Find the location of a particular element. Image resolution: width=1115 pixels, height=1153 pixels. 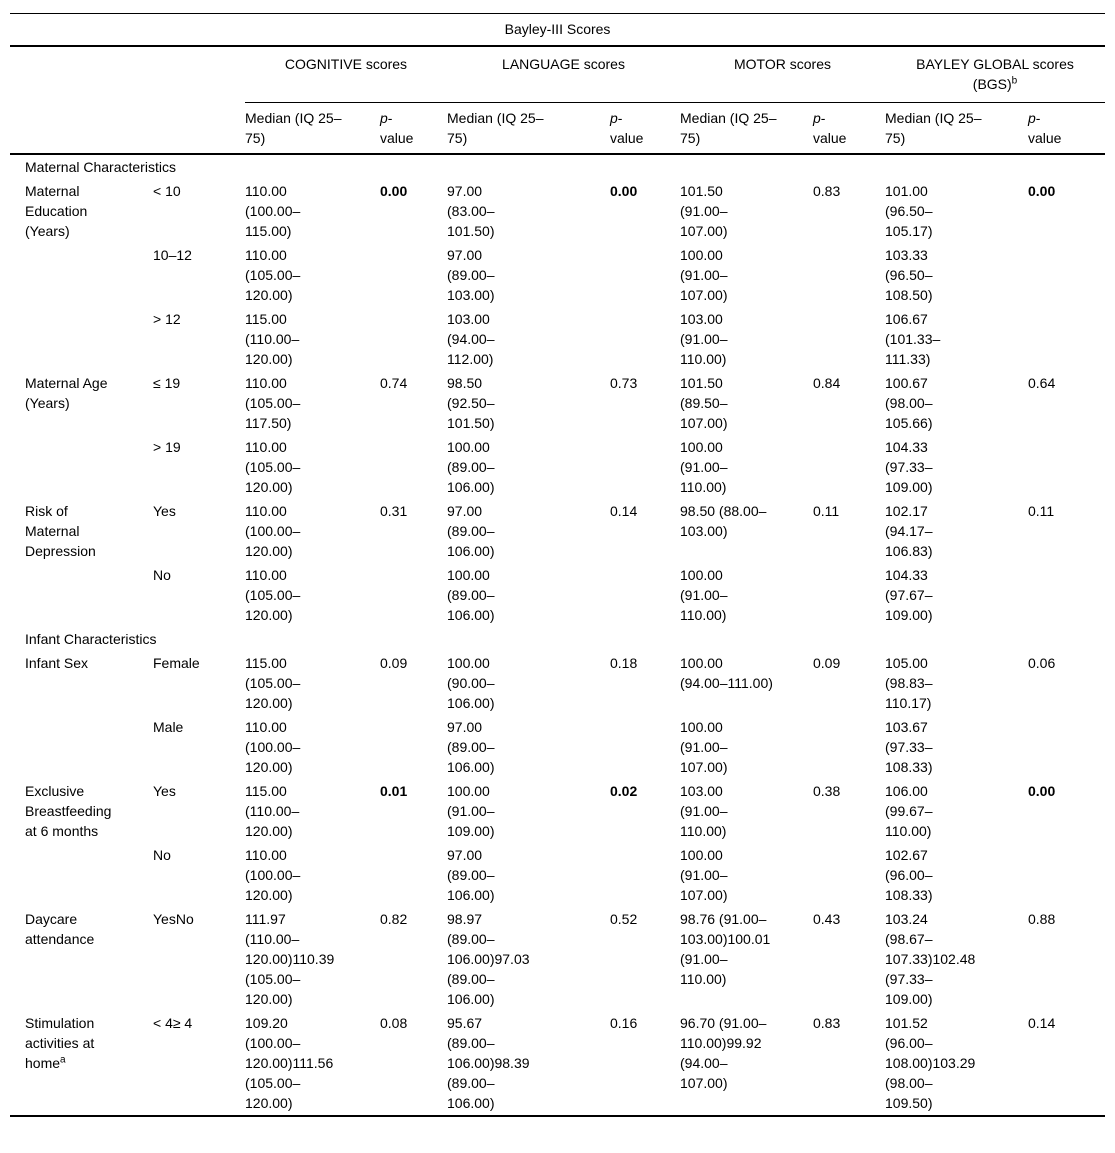

category-cell: 10–12 is located at coordinates (172, 255).